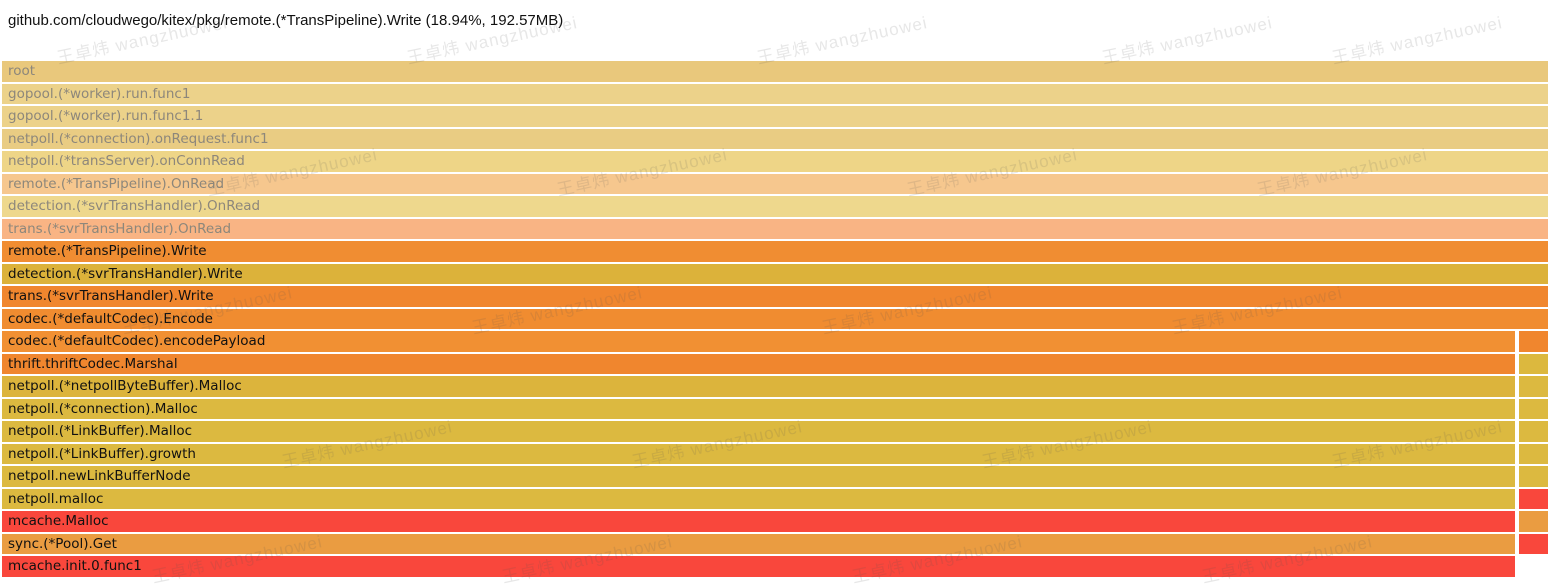 Image resolution: width=1550 pixels, height=588 pixels. I want to click on flame-frame-row: root, so click(775, 71).